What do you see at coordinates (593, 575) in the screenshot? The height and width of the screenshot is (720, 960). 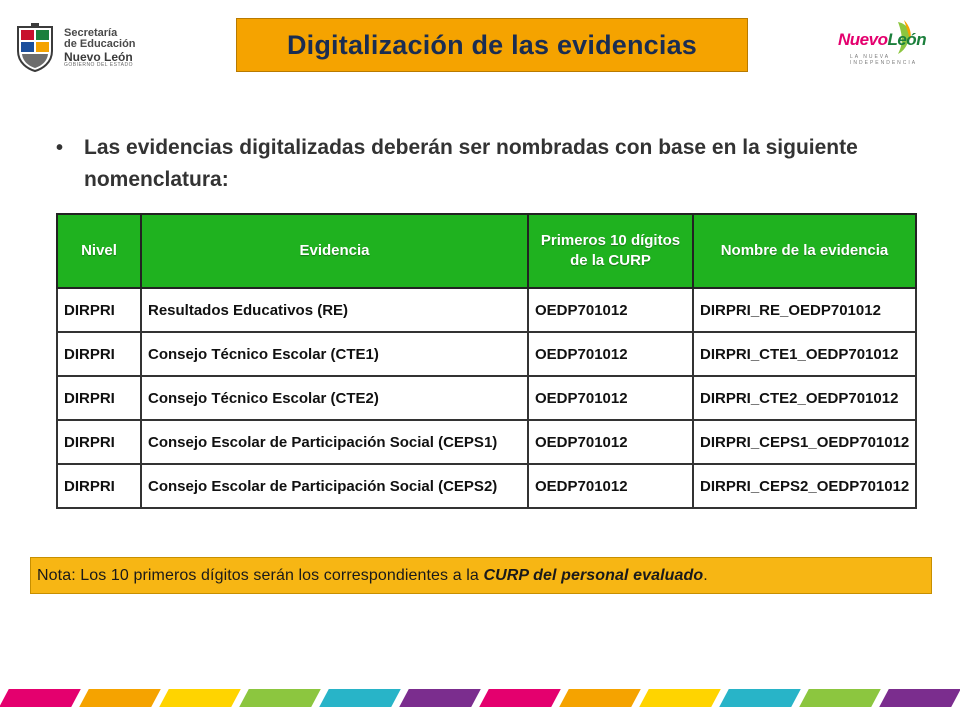 I see `note-emphasis: CURP del personal evaluado` at bounding box center [593, 575].